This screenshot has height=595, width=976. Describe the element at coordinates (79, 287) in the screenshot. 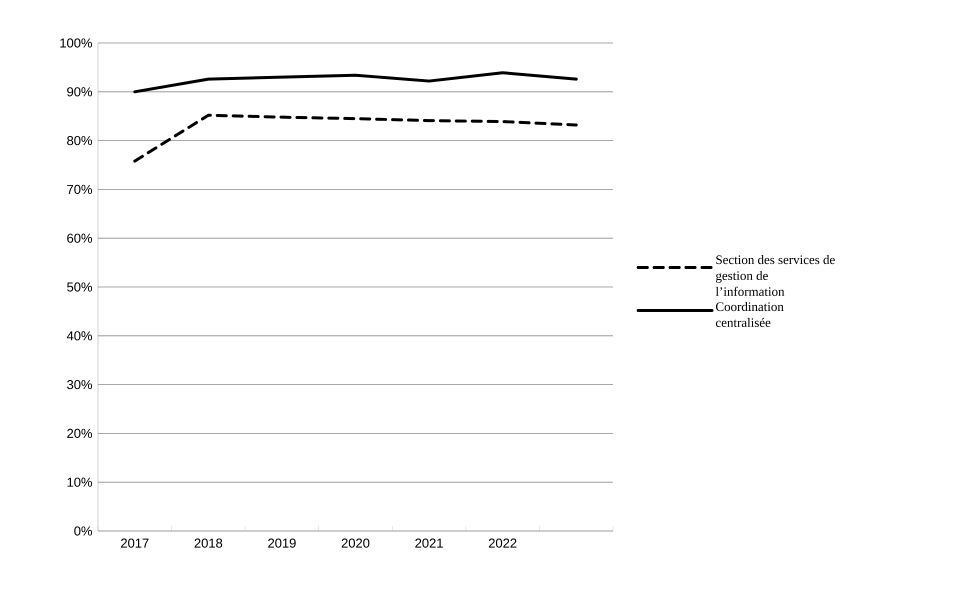

I see `y-tick-label: 50%` at that location.